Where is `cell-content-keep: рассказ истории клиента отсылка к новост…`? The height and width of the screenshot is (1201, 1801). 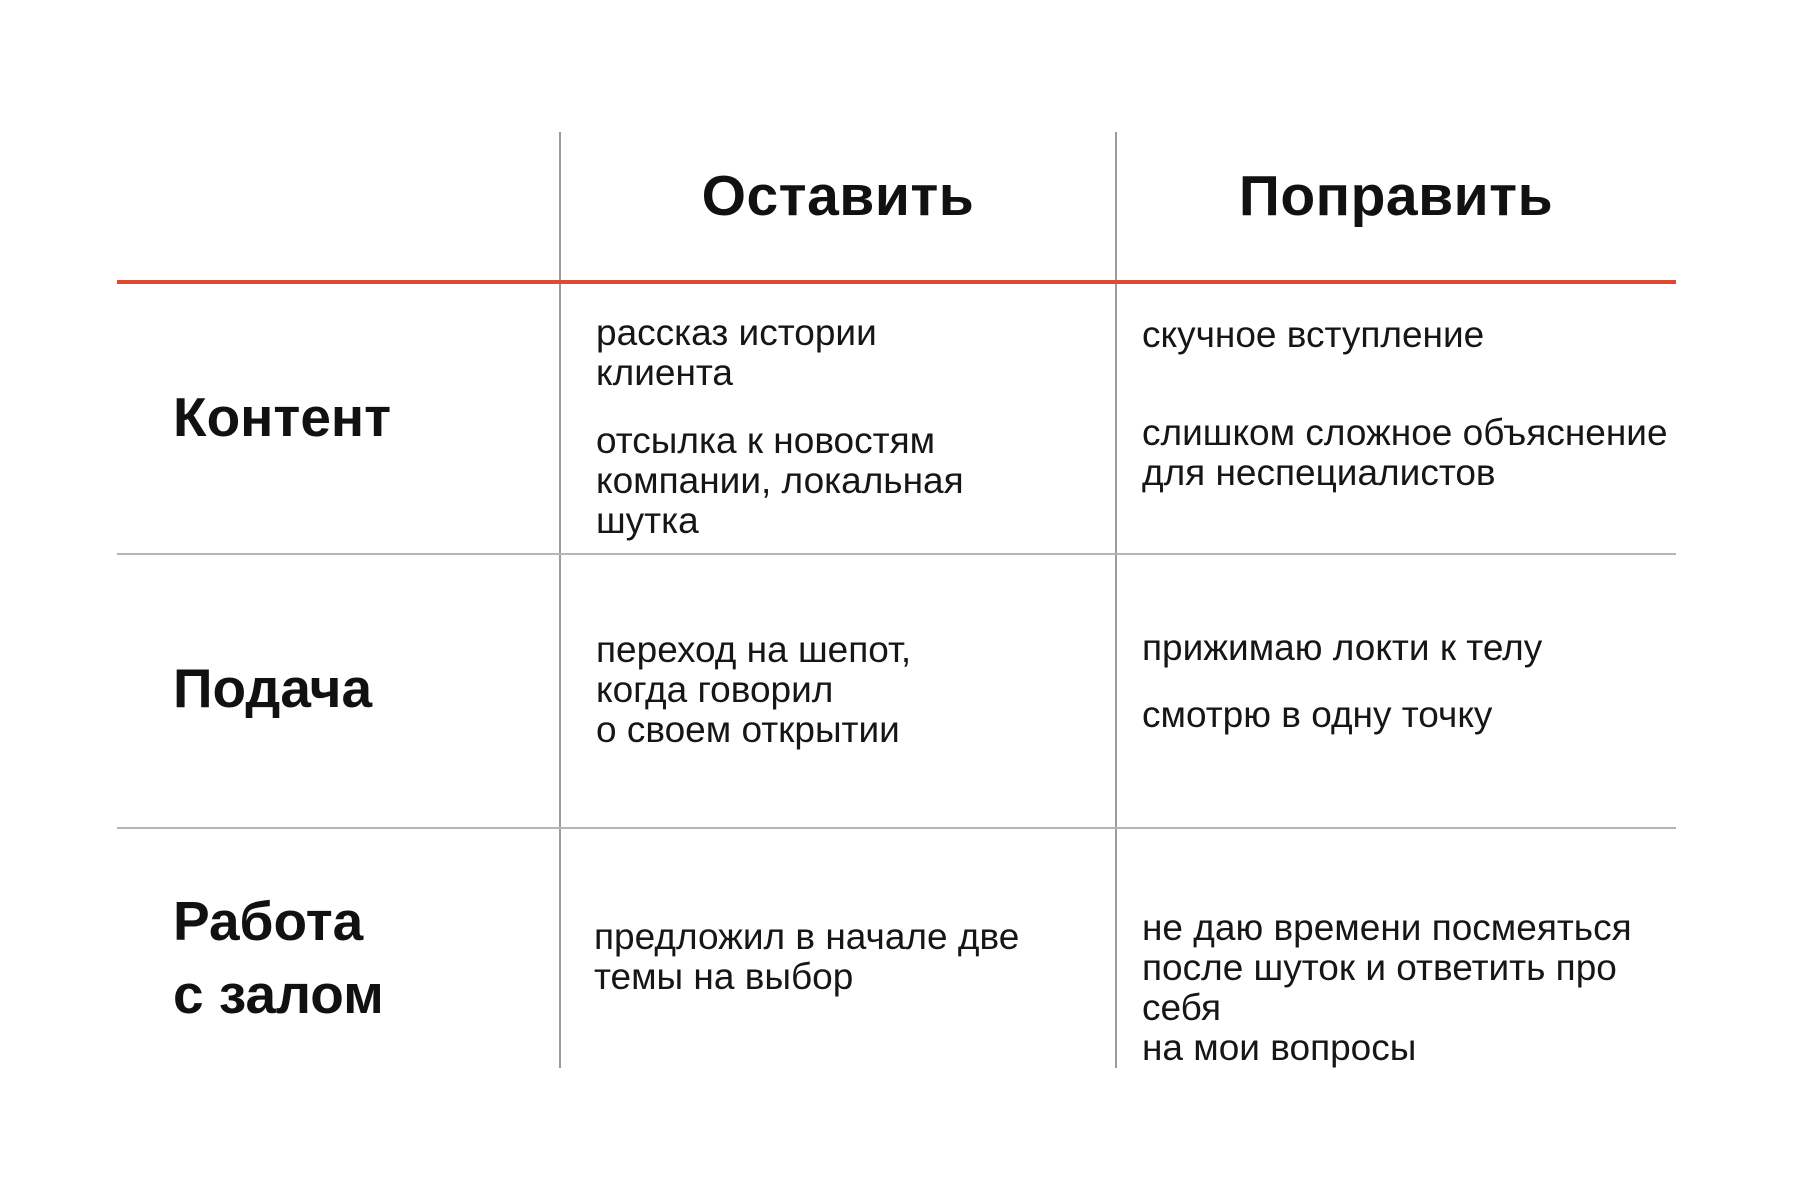
cell-content-keep: рассказ истории клиента отсылка к новост… is located at coordinates (846, 427).